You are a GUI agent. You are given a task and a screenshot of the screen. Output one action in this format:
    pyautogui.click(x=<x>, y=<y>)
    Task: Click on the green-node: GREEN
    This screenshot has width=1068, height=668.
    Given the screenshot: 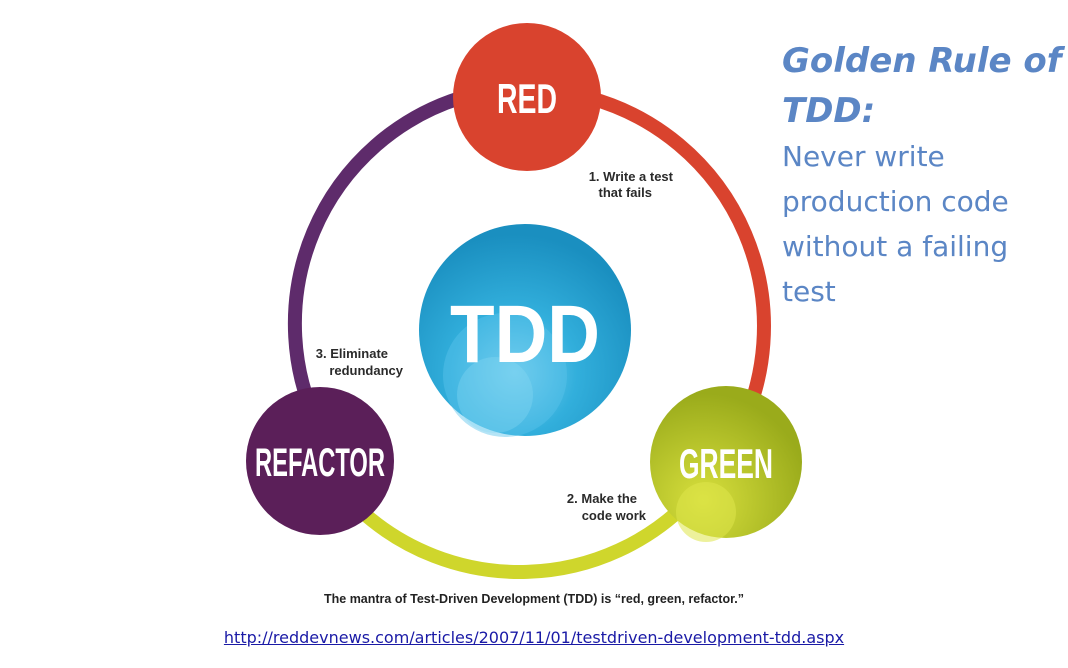 What is the action you would take?
    pyautogui.click(x=726, y=464)
    